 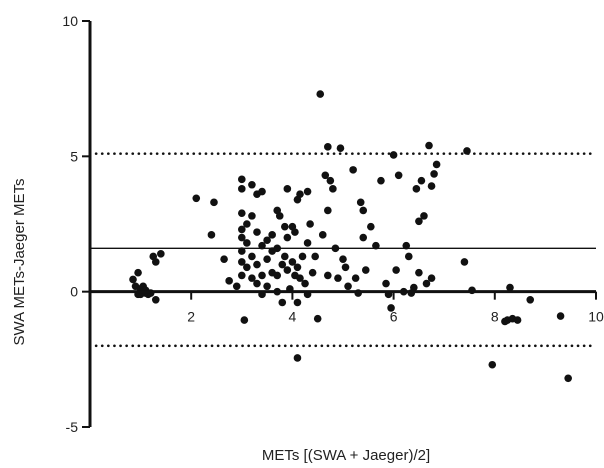 I want to click on x-axis-label: METs [(SWA + Jaeger)/2], so click(x=346, y=455).